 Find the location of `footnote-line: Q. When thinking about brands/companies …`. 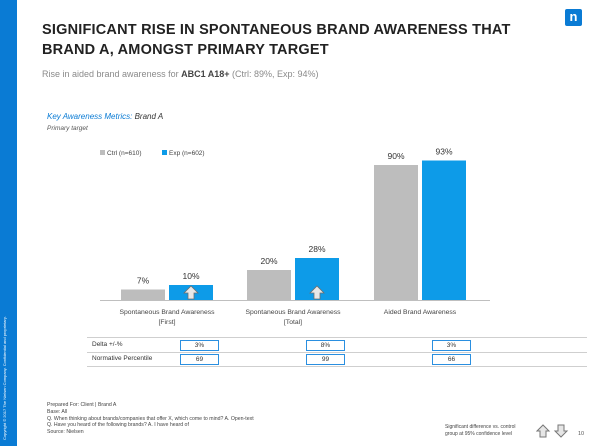

footnote-line: Q. When thinking about brands/companies … is located at coordinates (150, 418).